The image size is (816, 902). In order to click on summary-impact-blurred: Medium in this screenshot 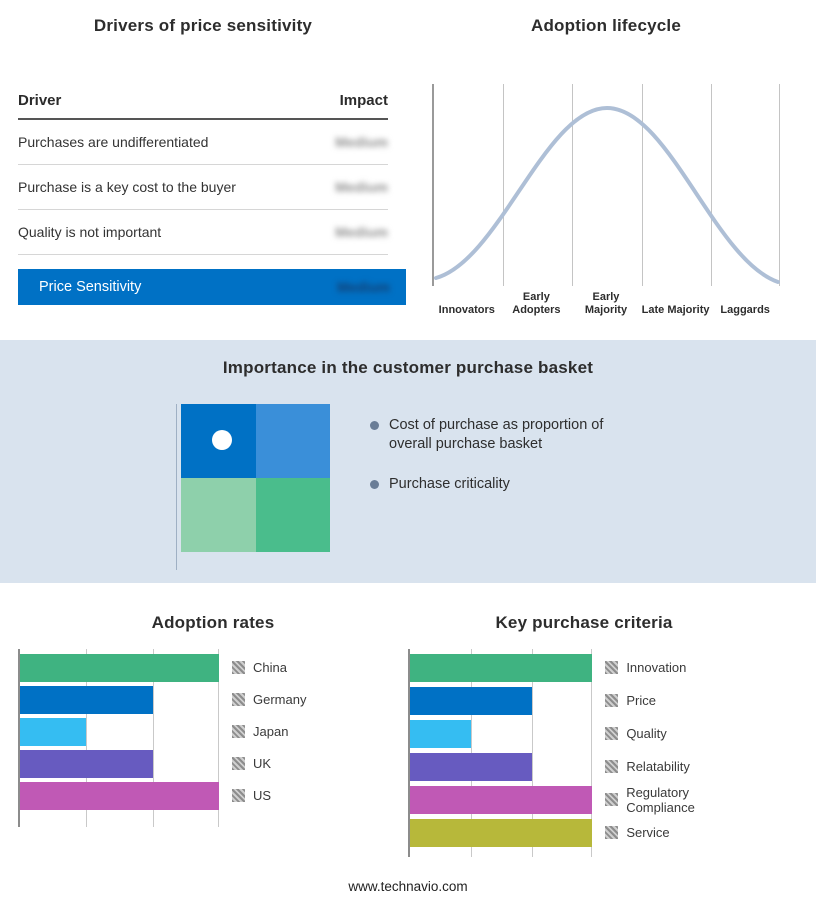, I will do `click(363, 287)`.